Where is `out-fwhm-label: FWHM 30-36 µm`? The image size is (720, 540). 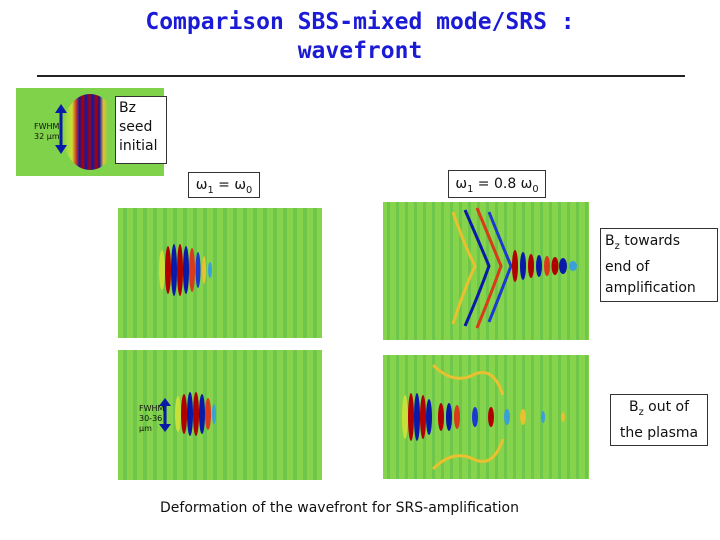
out-fwhm-label: FWHM 30-36 µm is located at coordinates (152, 418).